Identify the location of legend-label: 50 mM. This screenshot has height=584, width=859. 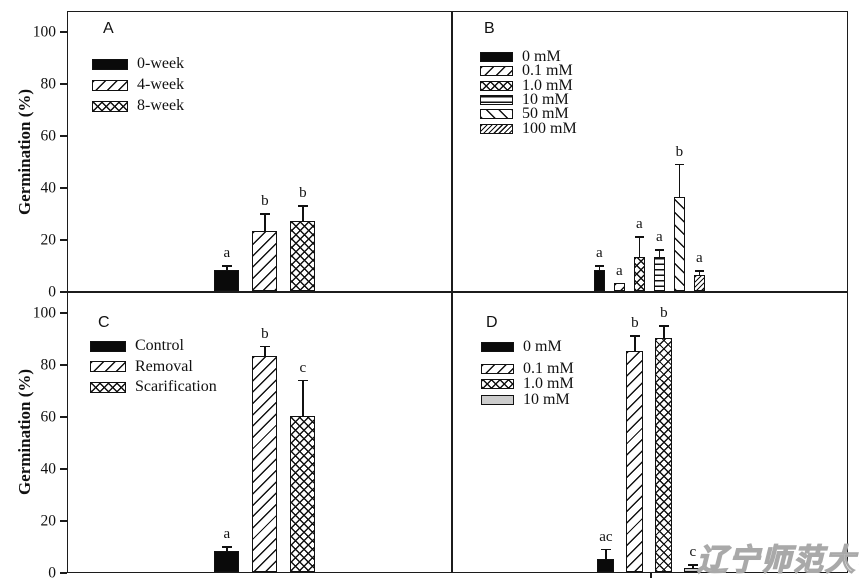
(545, 114).